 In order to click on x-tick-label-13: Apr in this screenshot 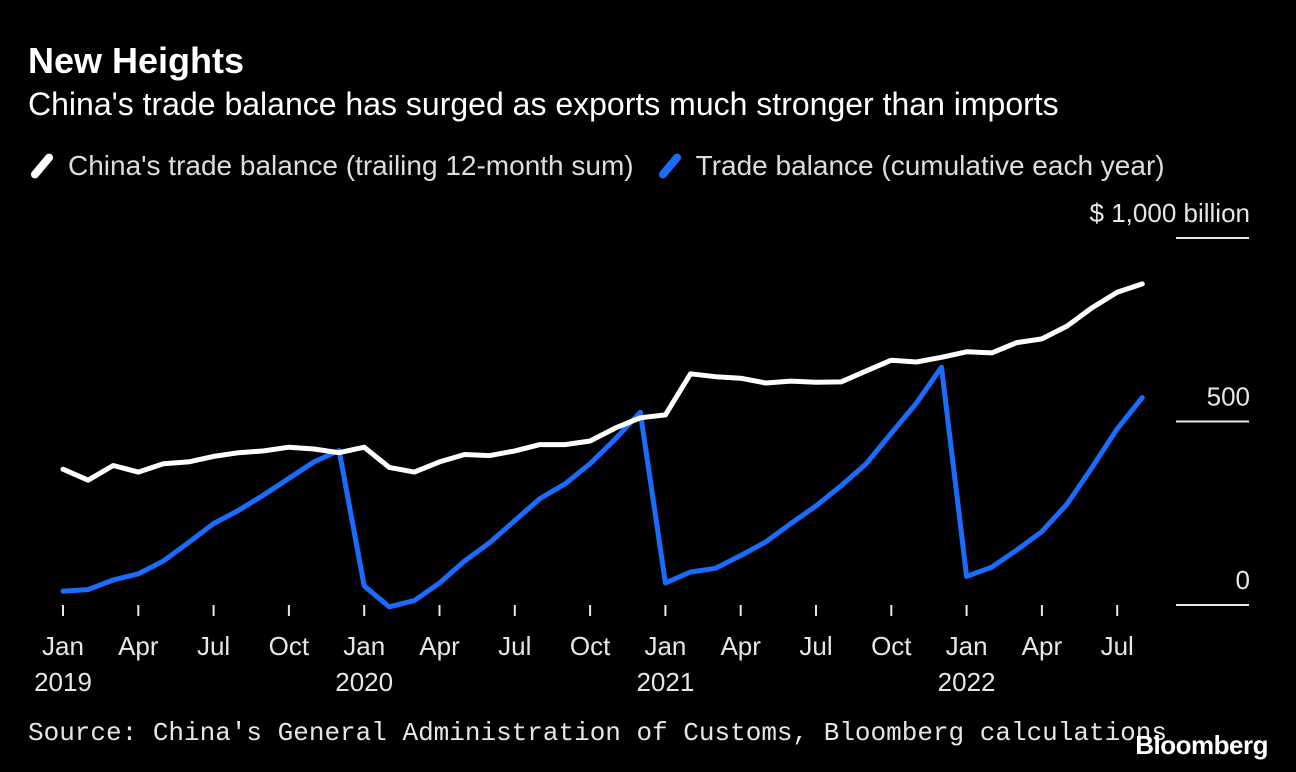, I will do `click(1042, 646)`.